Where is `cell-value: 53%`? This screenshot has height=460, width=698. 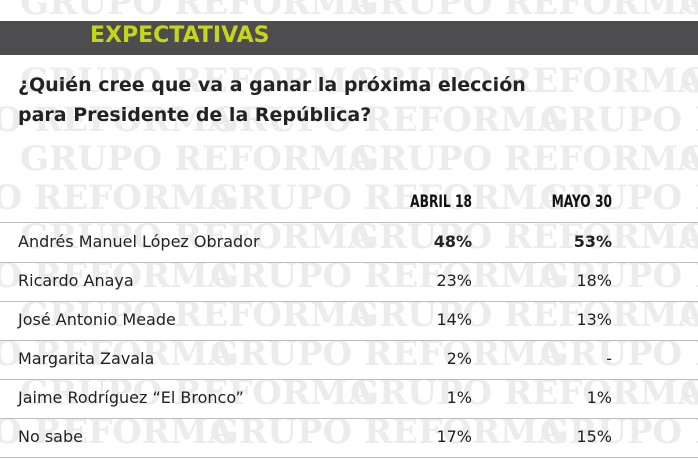 cell-value: 53% is located at coordinates (592, 241).